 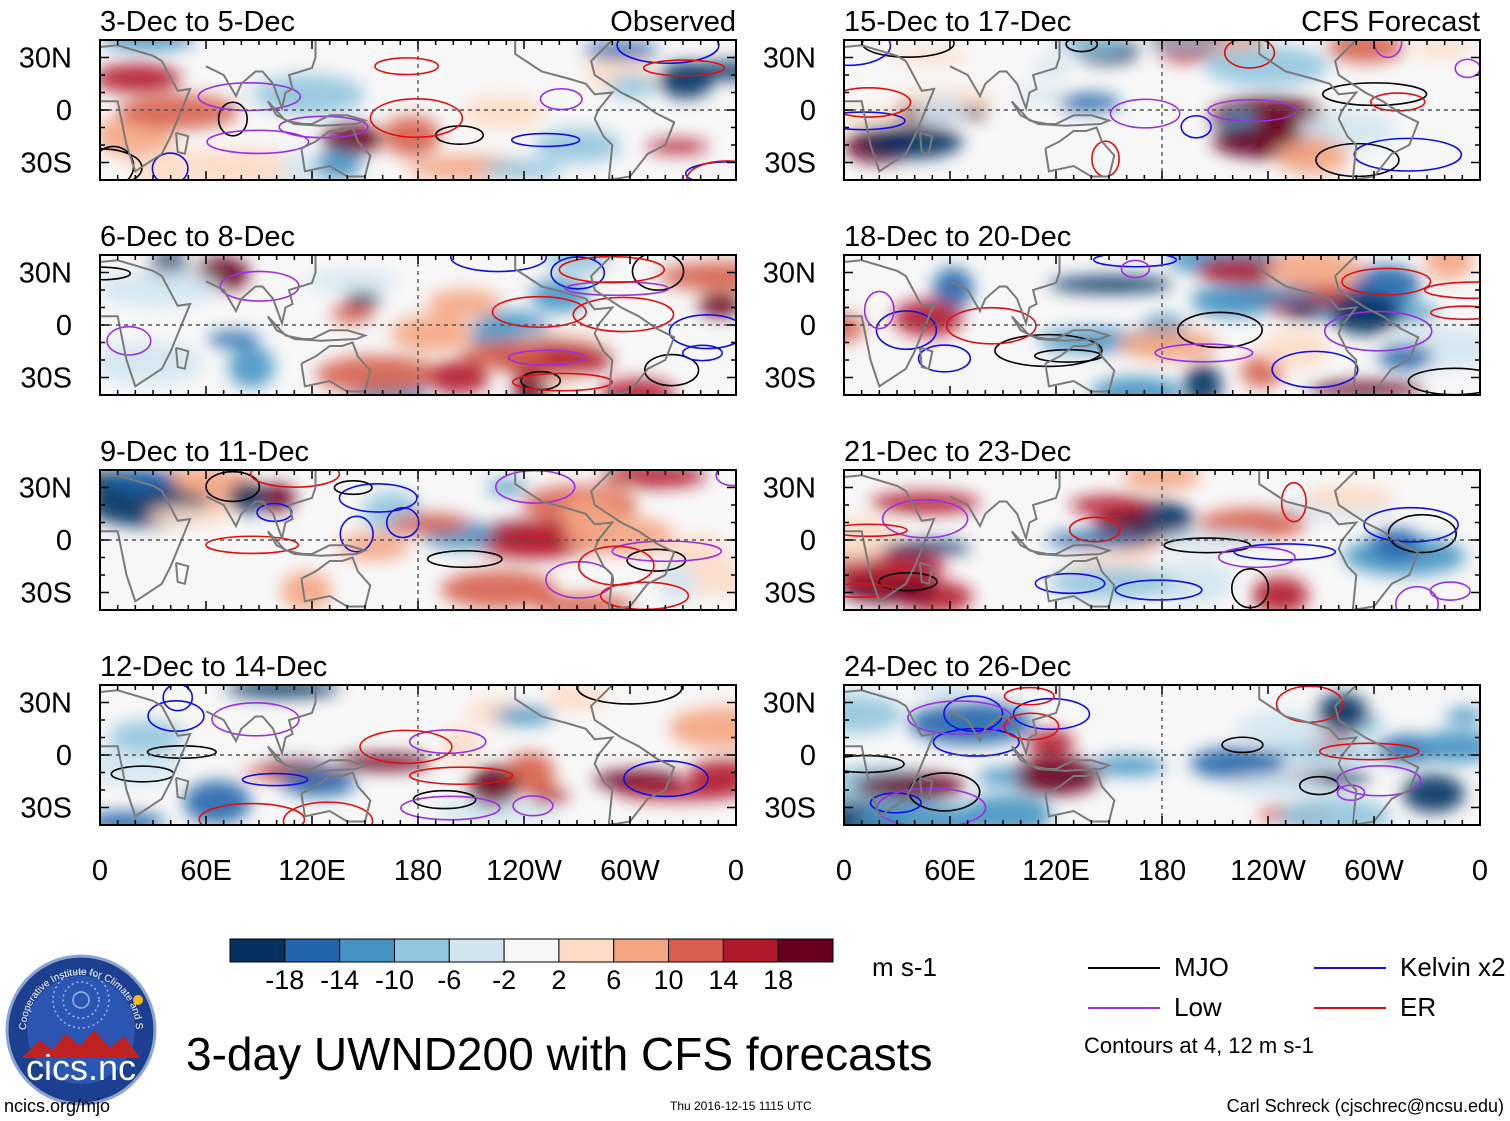 What do you see at coordinates (790, 871) in the screenshot?
I see `longitude-axes: 0 60E 120E 180 120W 60W 0 0 60E 120E 180 120W 60W 0` at bounding box center [790, 871].